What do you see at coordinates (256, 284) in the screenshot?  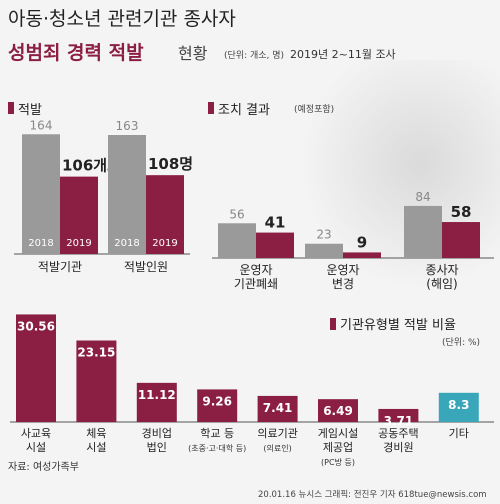 I see `measures-category-label: 기관폐쇄` at bounding box center [256, 284].